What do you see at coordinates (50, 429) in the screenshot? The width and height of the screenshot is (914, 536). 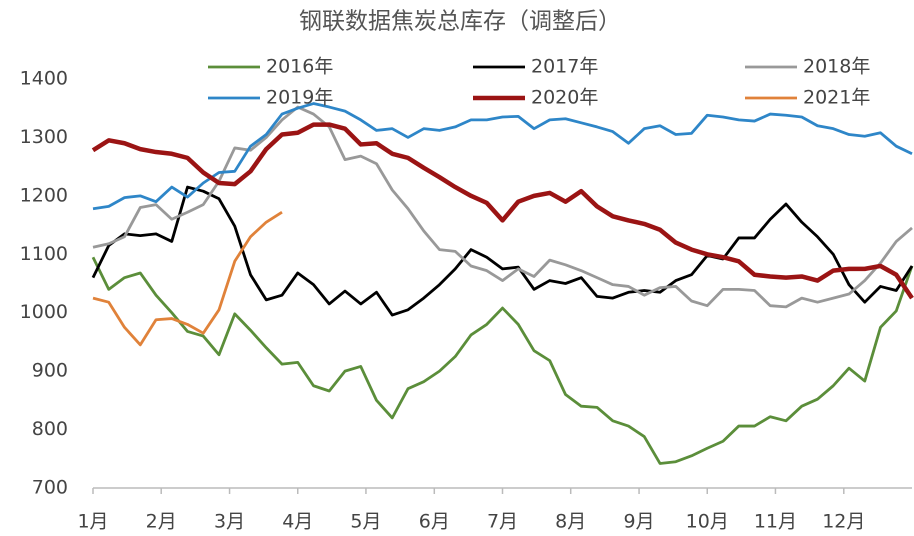 I see `y-tick-label: 800` at bounding box center [50, 429].